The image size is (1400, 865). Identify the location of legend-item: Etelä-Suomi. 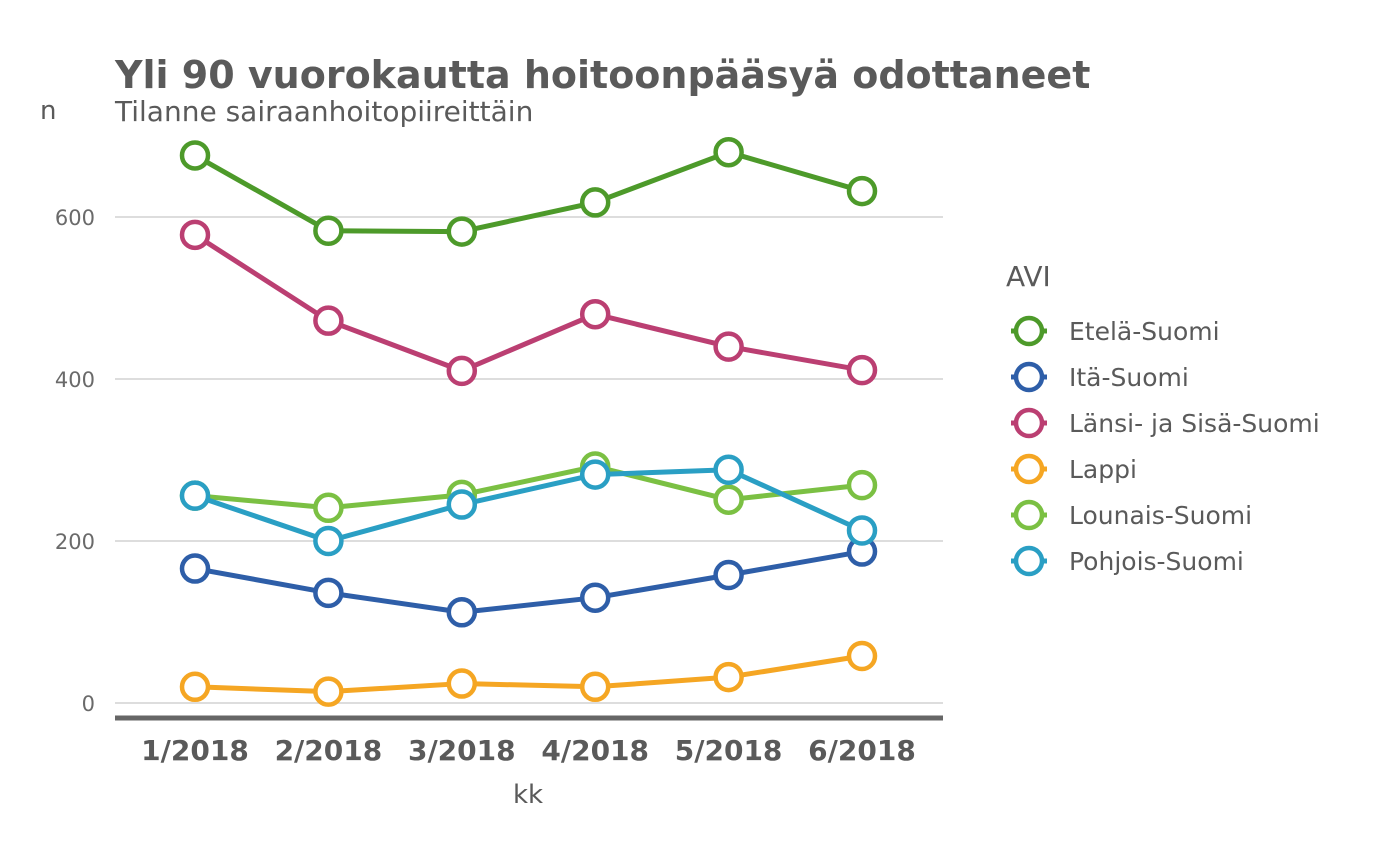
(1115, 331).